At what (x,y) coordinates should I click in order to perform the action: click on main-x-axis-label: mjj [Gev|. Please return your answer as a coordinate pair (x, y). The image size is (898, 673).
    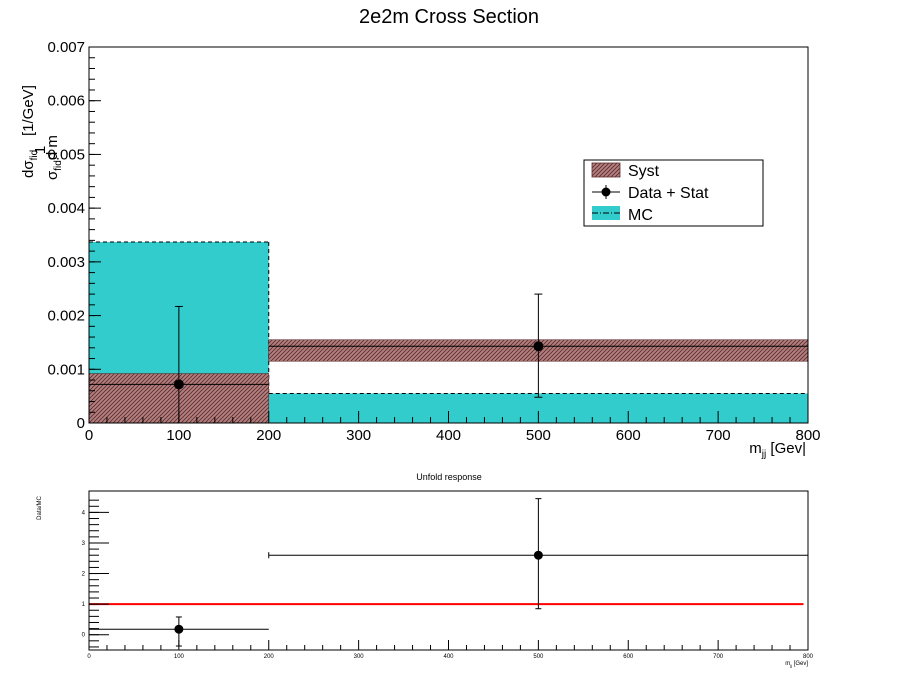
    Looking at the image, I should click on (777, 450).